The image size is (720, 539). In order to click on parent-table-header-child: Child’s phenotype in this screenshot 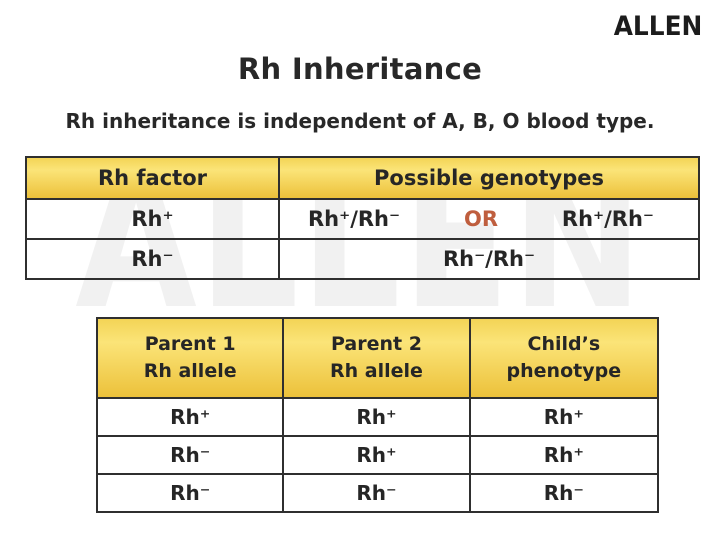, I will do `click(564, 358)`.